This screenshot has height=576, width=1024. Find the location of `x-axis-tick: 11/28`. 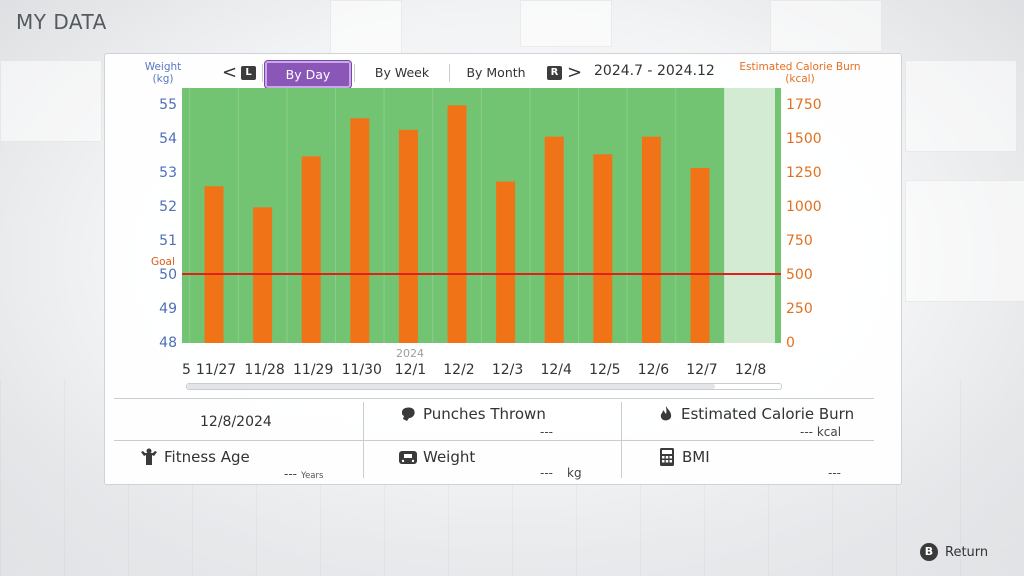

x-axis-tick: 11/28 is located at coordinates (264, 370).